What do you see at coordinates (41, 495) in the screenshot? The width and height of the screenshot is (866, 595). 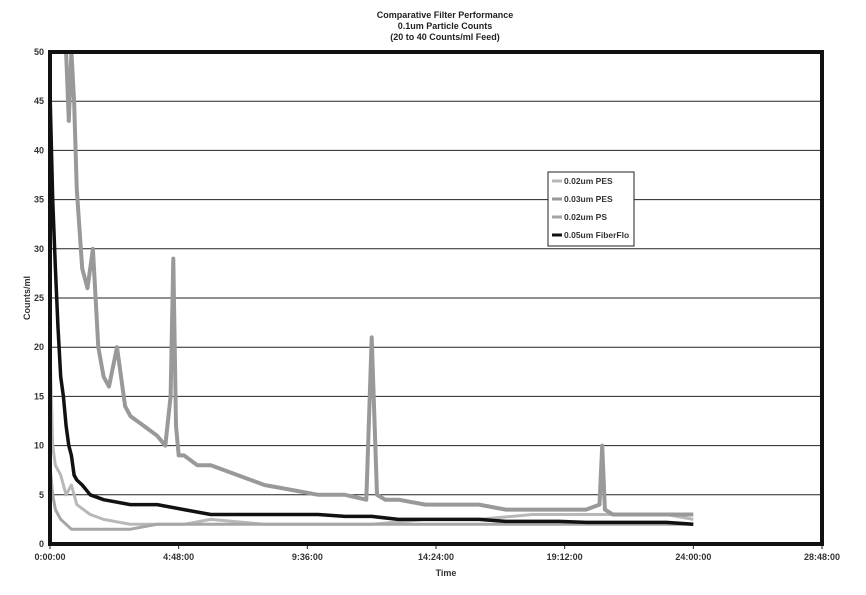 I see `y-tick-label: 5` at bounding box center [41, 495].